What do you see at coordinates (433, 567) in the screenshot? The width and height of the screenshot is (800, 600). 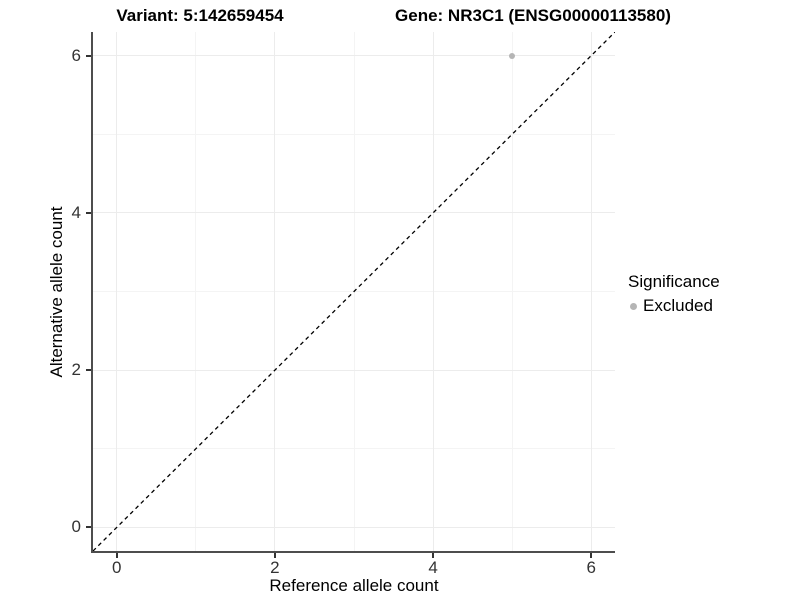 I see `x-tick-label: 4` at bounding box center [433, 567].